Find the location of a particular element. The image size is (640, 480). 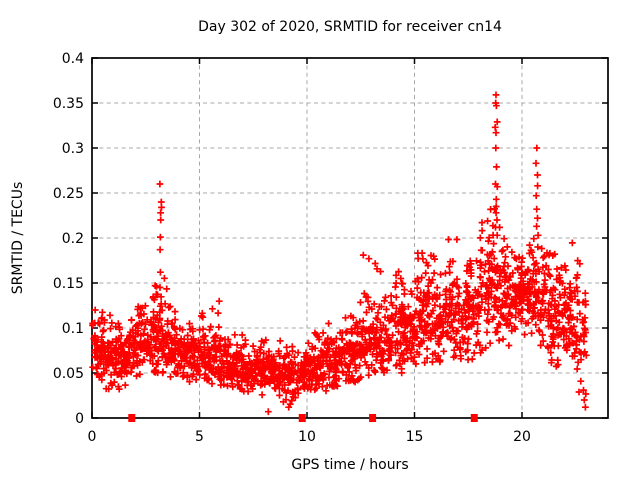

y-tick-label: 0.4 is located at coordinates (73, 59).